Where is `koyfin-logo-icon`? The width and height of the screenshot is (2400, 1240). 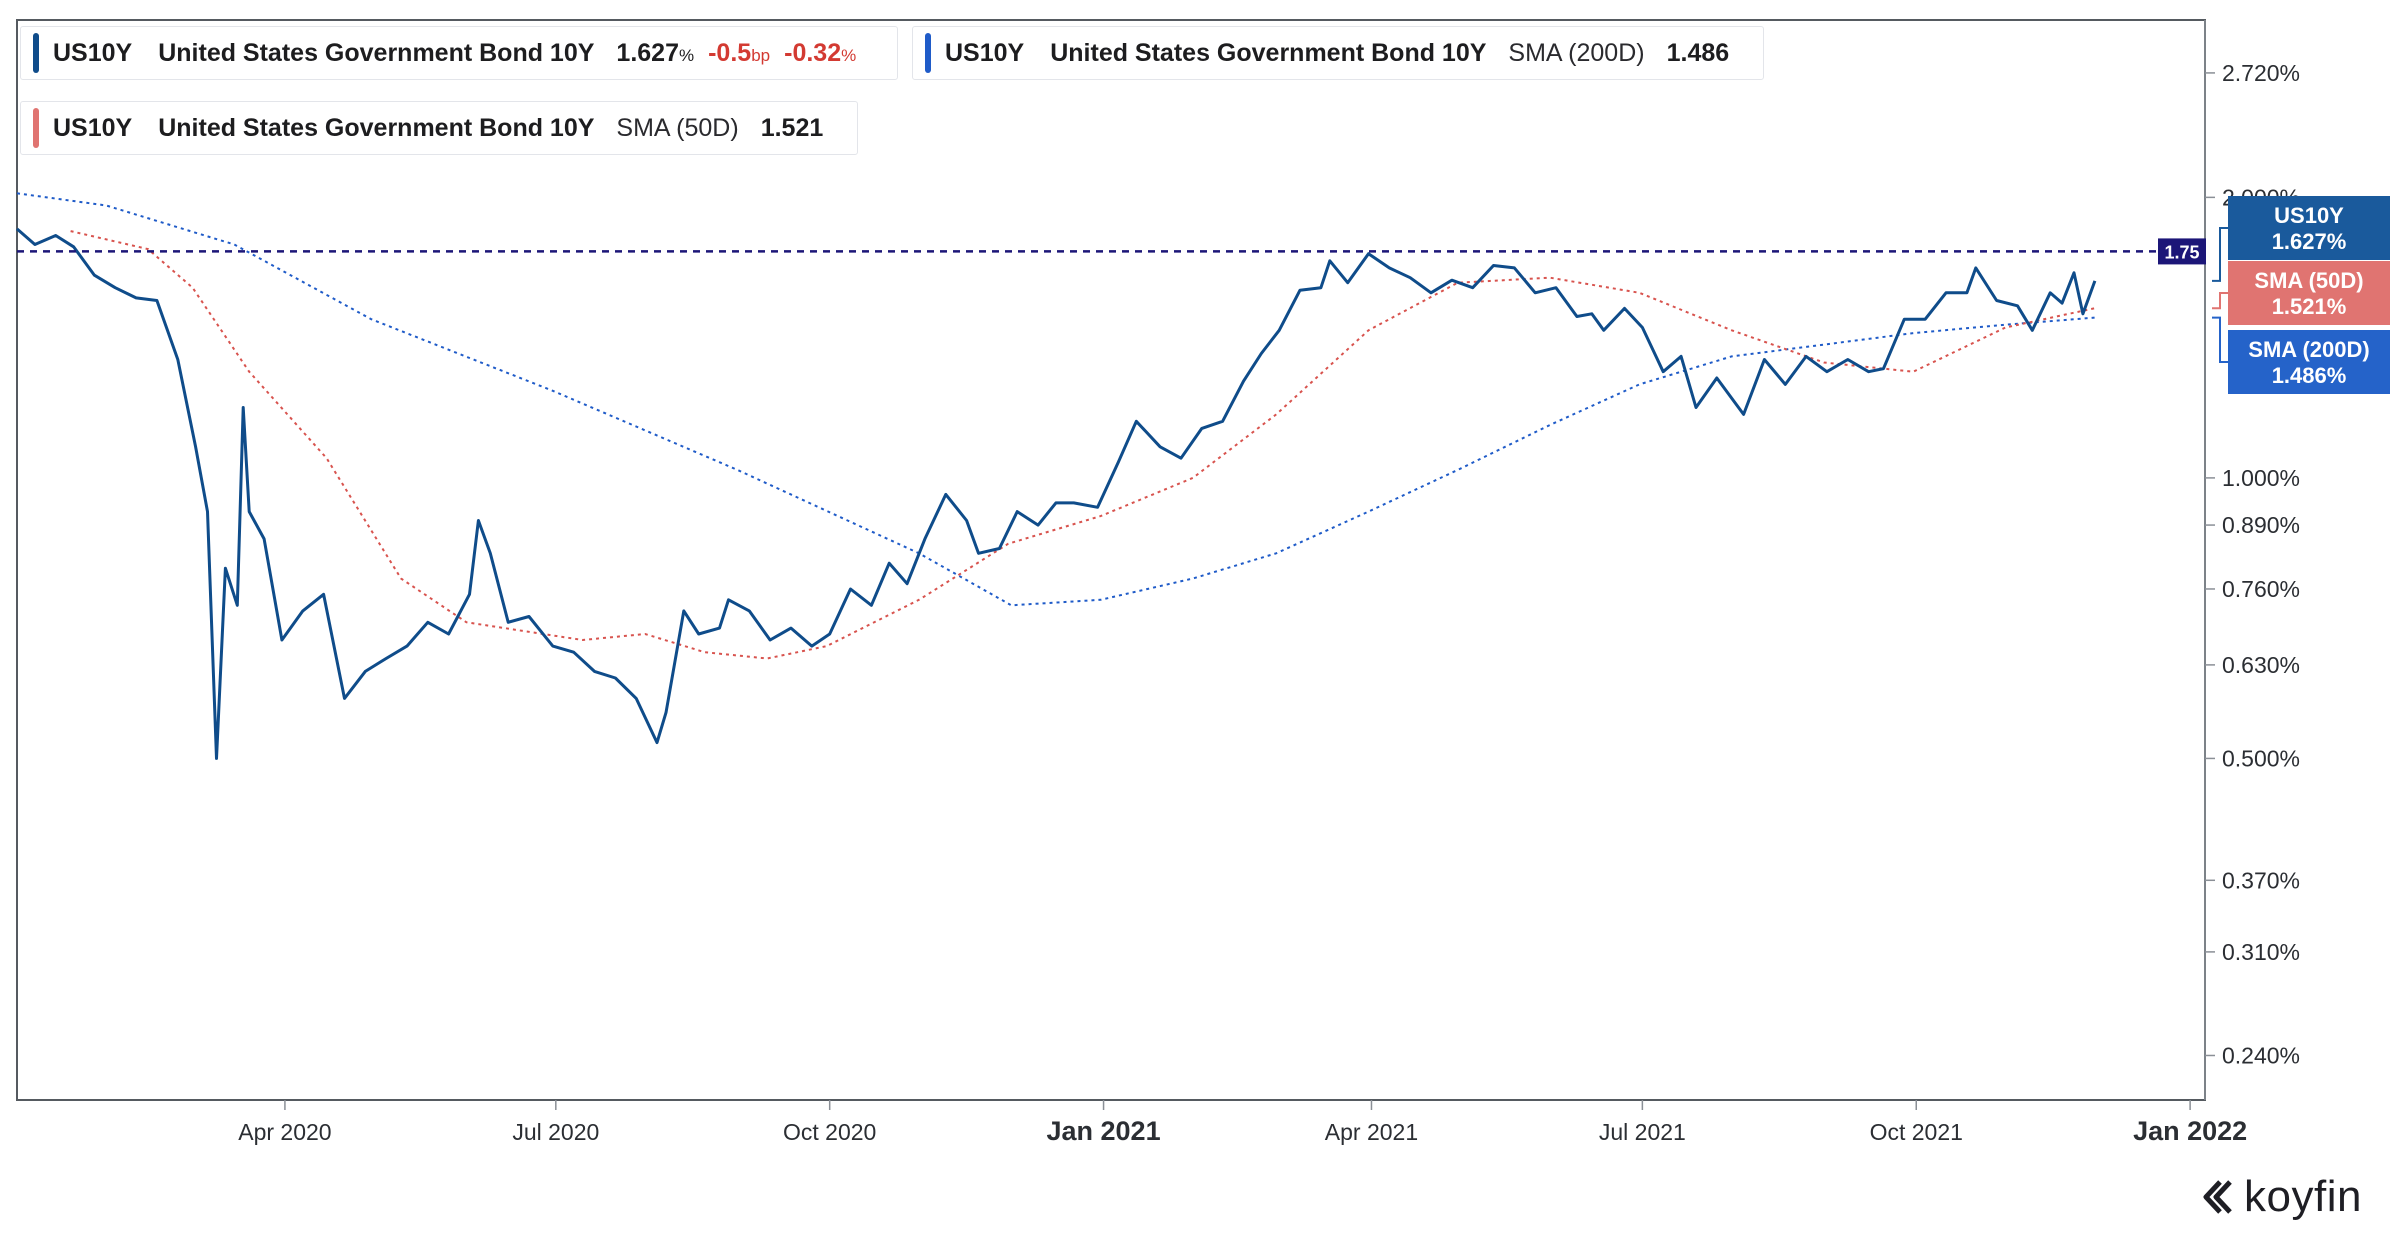 koyfin-logo-icon is located at coordinates (2217, 1197).